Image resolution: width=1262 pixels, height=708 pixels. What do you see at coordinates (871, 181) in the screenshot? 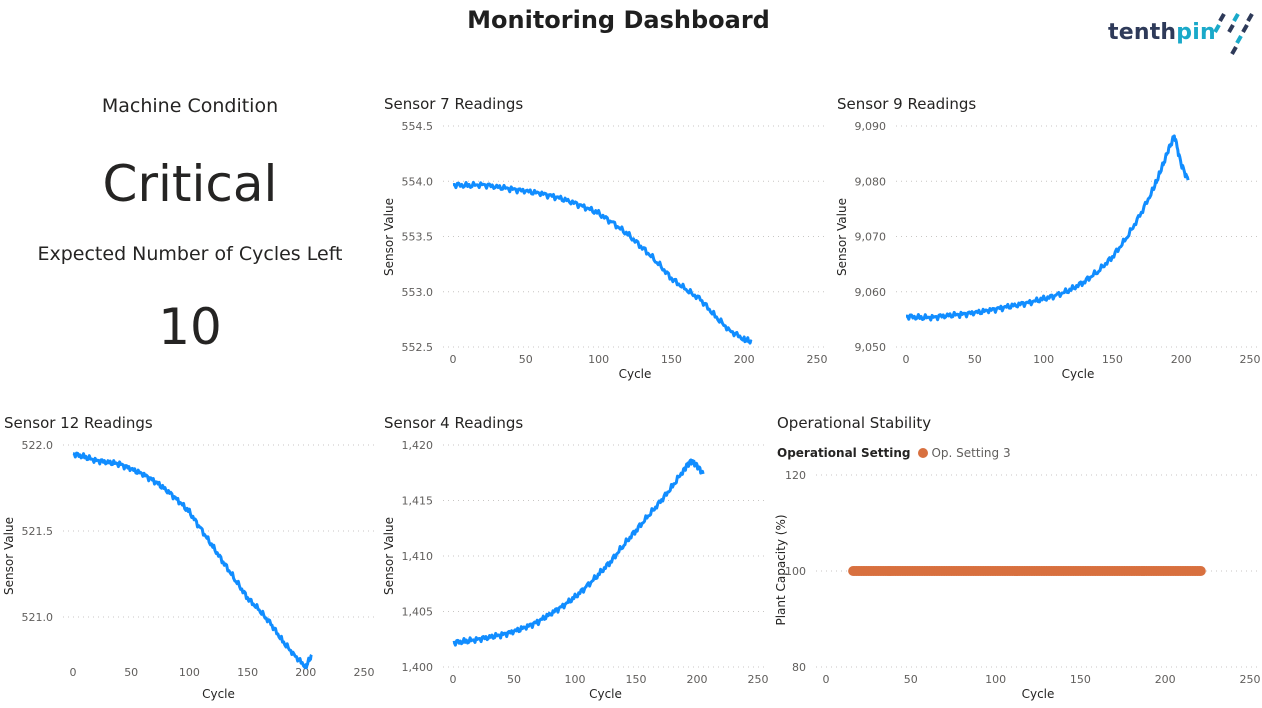
I see `y-tick-label: 9,080` at bounding box center [871, 181].